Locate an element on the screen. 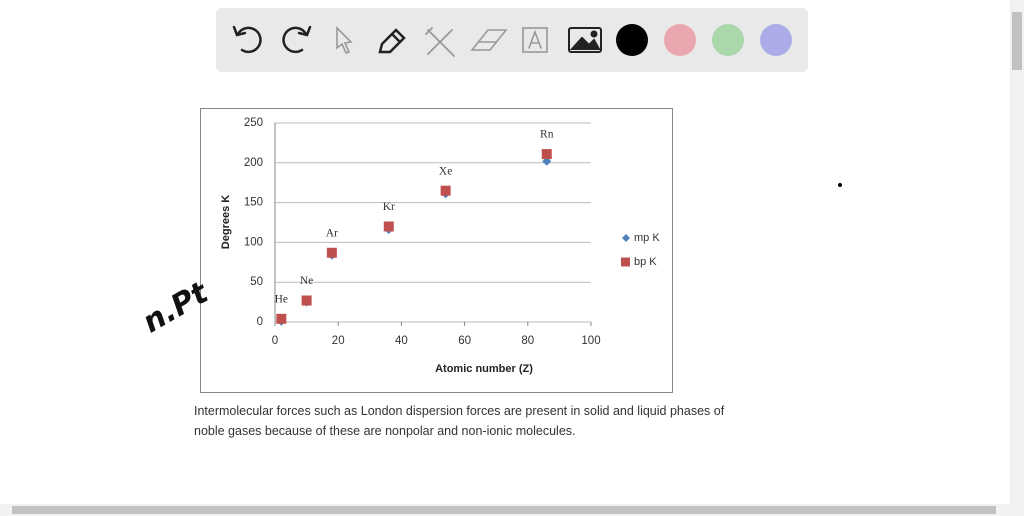 This screenshot has height=516, width=1024. vertical-scrollbar is located at coordinates (1017, 252).